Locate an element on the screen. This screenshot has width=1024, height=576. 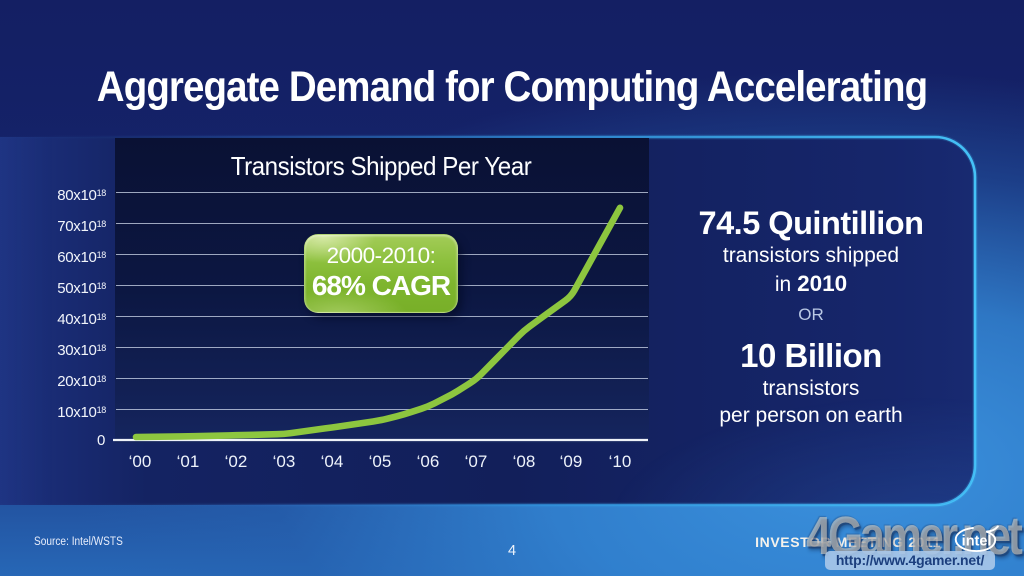
svg-text: intel is located at coordinates (977, 541).